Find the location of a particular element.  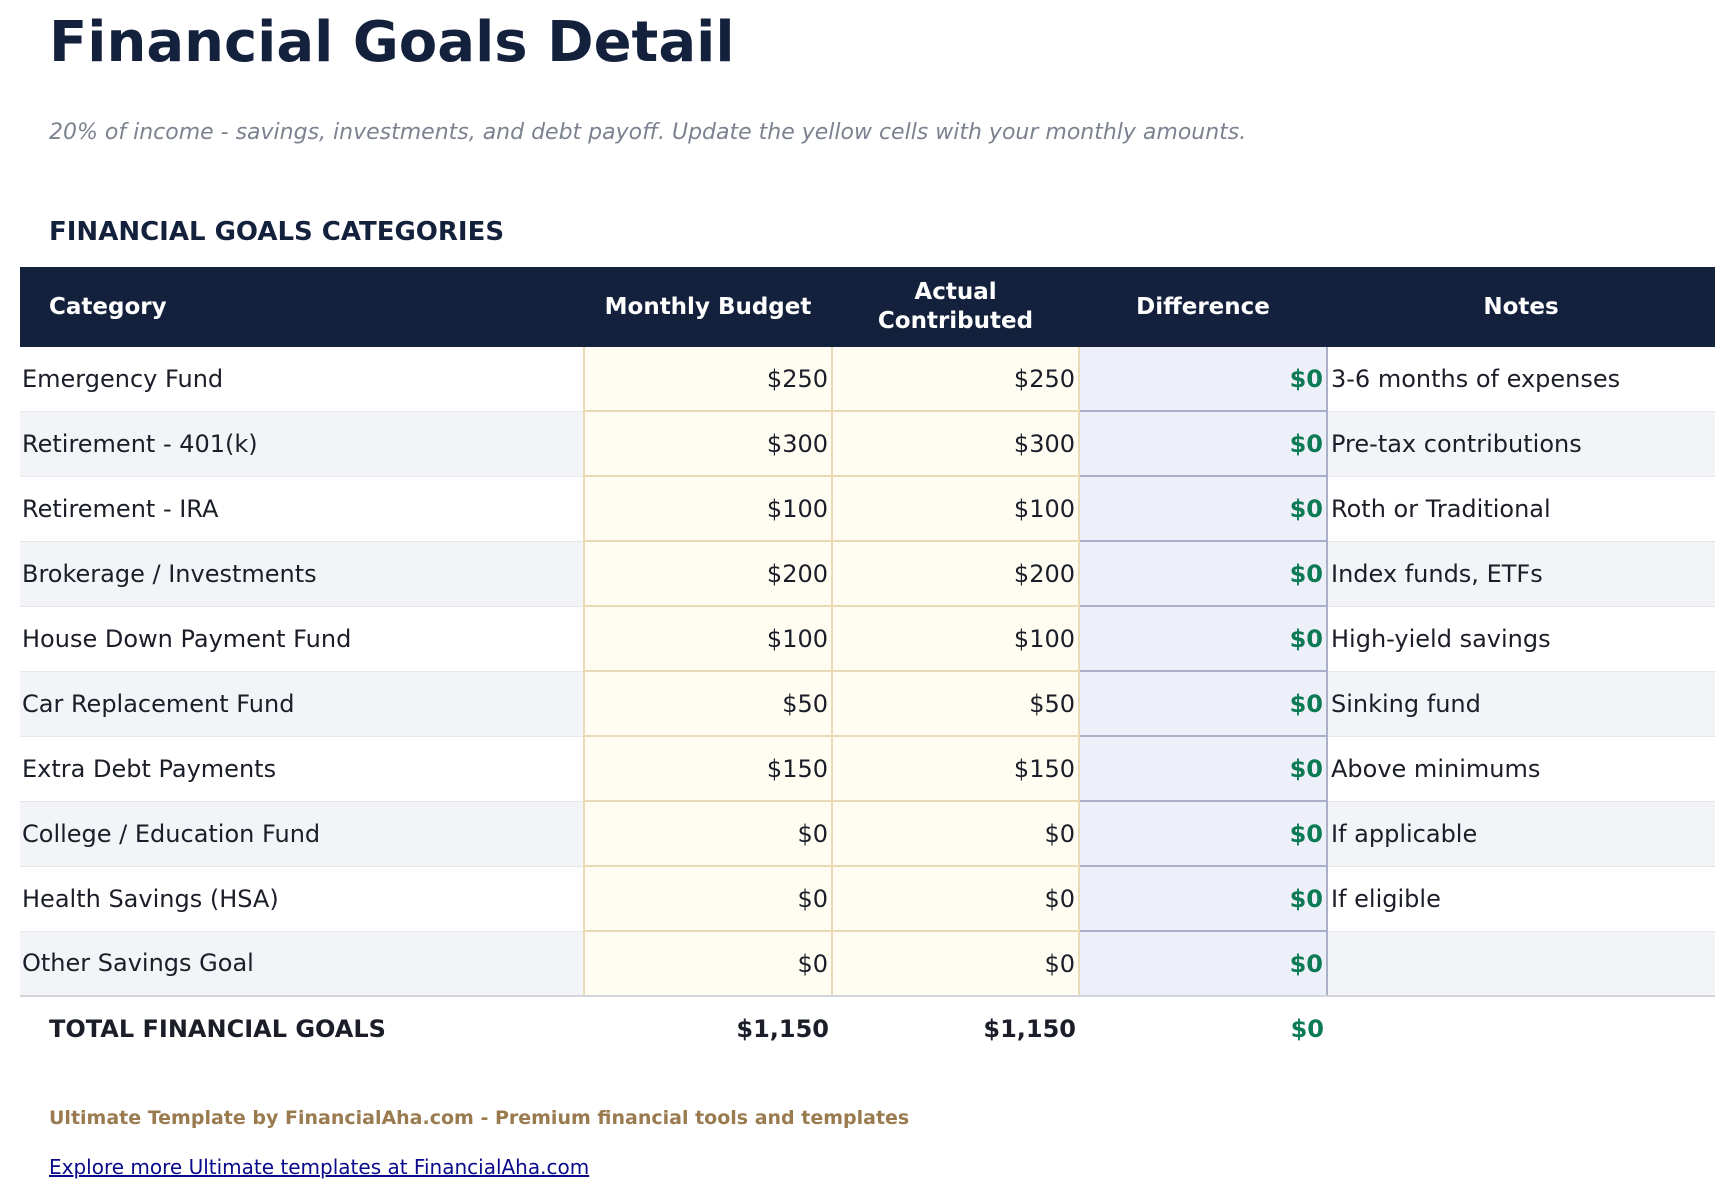

notes-cell: Sinking fund is located at coordinates (1521, 704).